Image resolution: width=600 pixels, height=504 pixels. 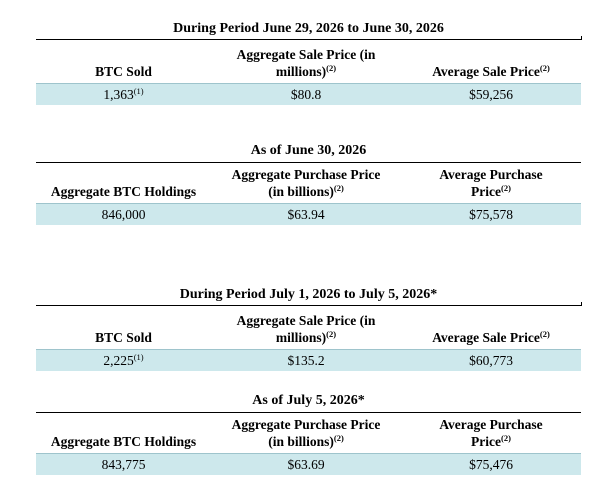 I want to click on aggregate-purchase-price-value: $63.69, so click(x=306, y=464).